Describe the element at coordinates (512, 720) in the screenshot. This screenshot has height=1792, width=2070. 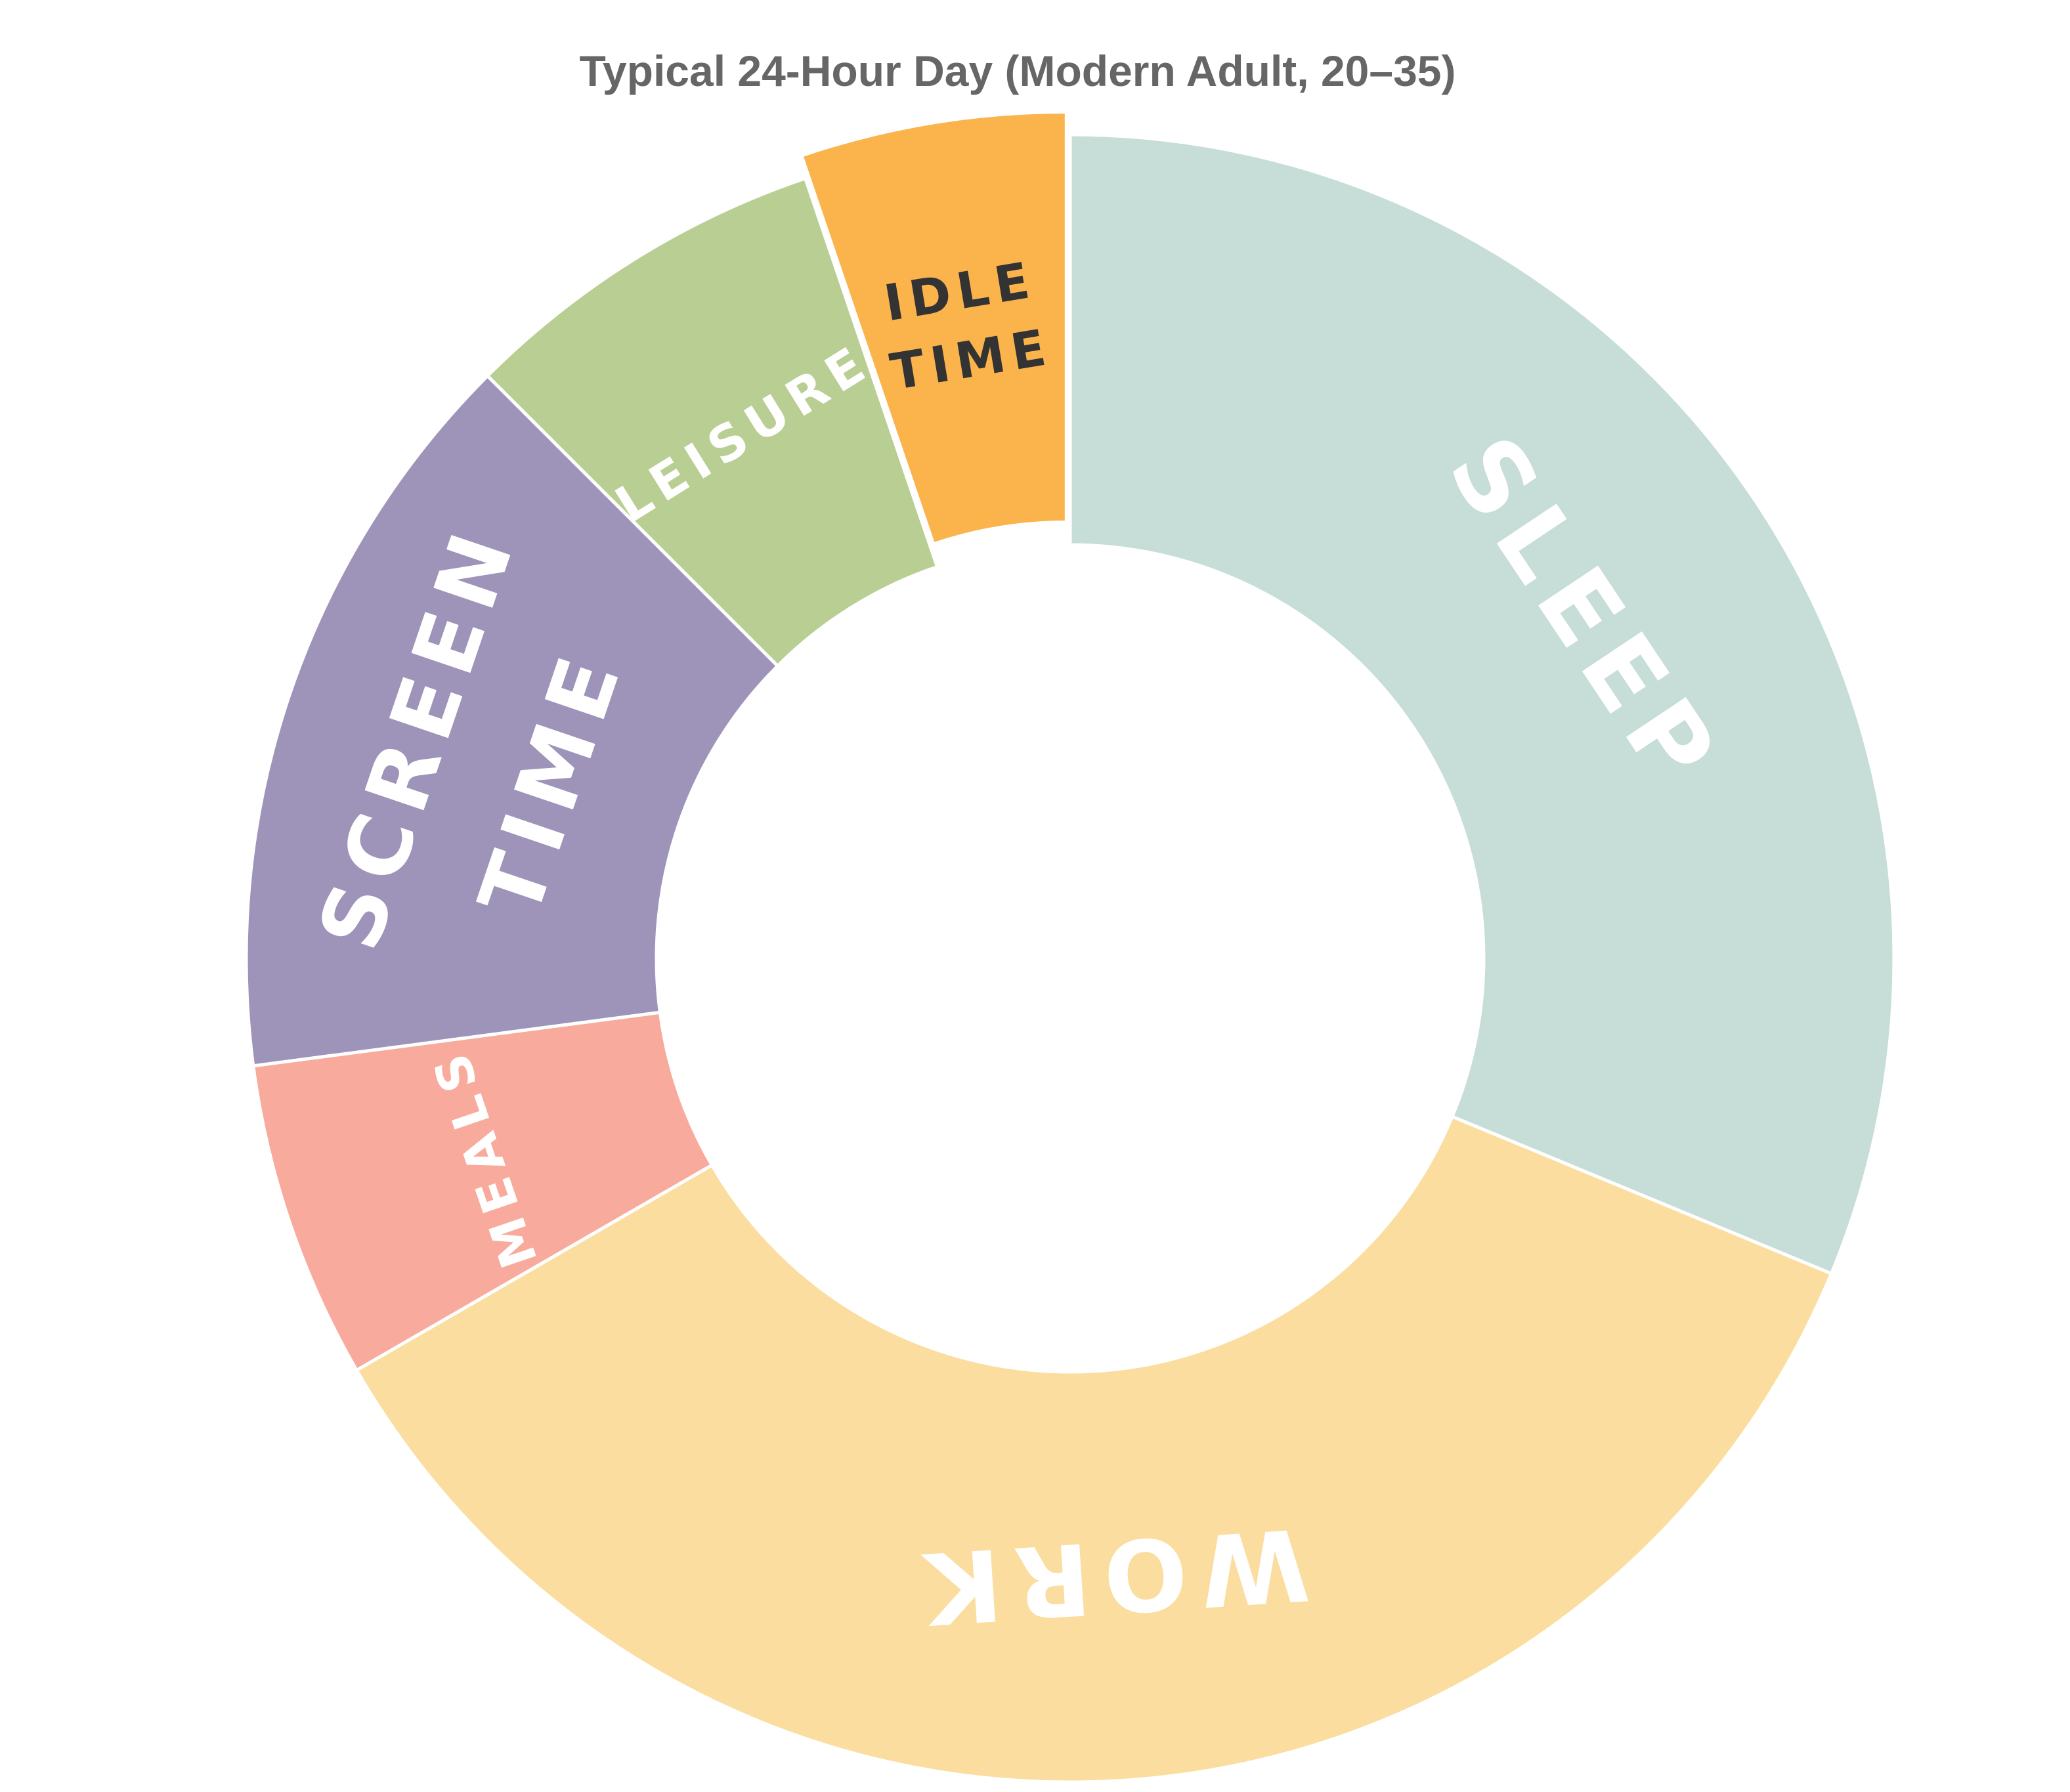
I see `slice-screen-time` at that location.